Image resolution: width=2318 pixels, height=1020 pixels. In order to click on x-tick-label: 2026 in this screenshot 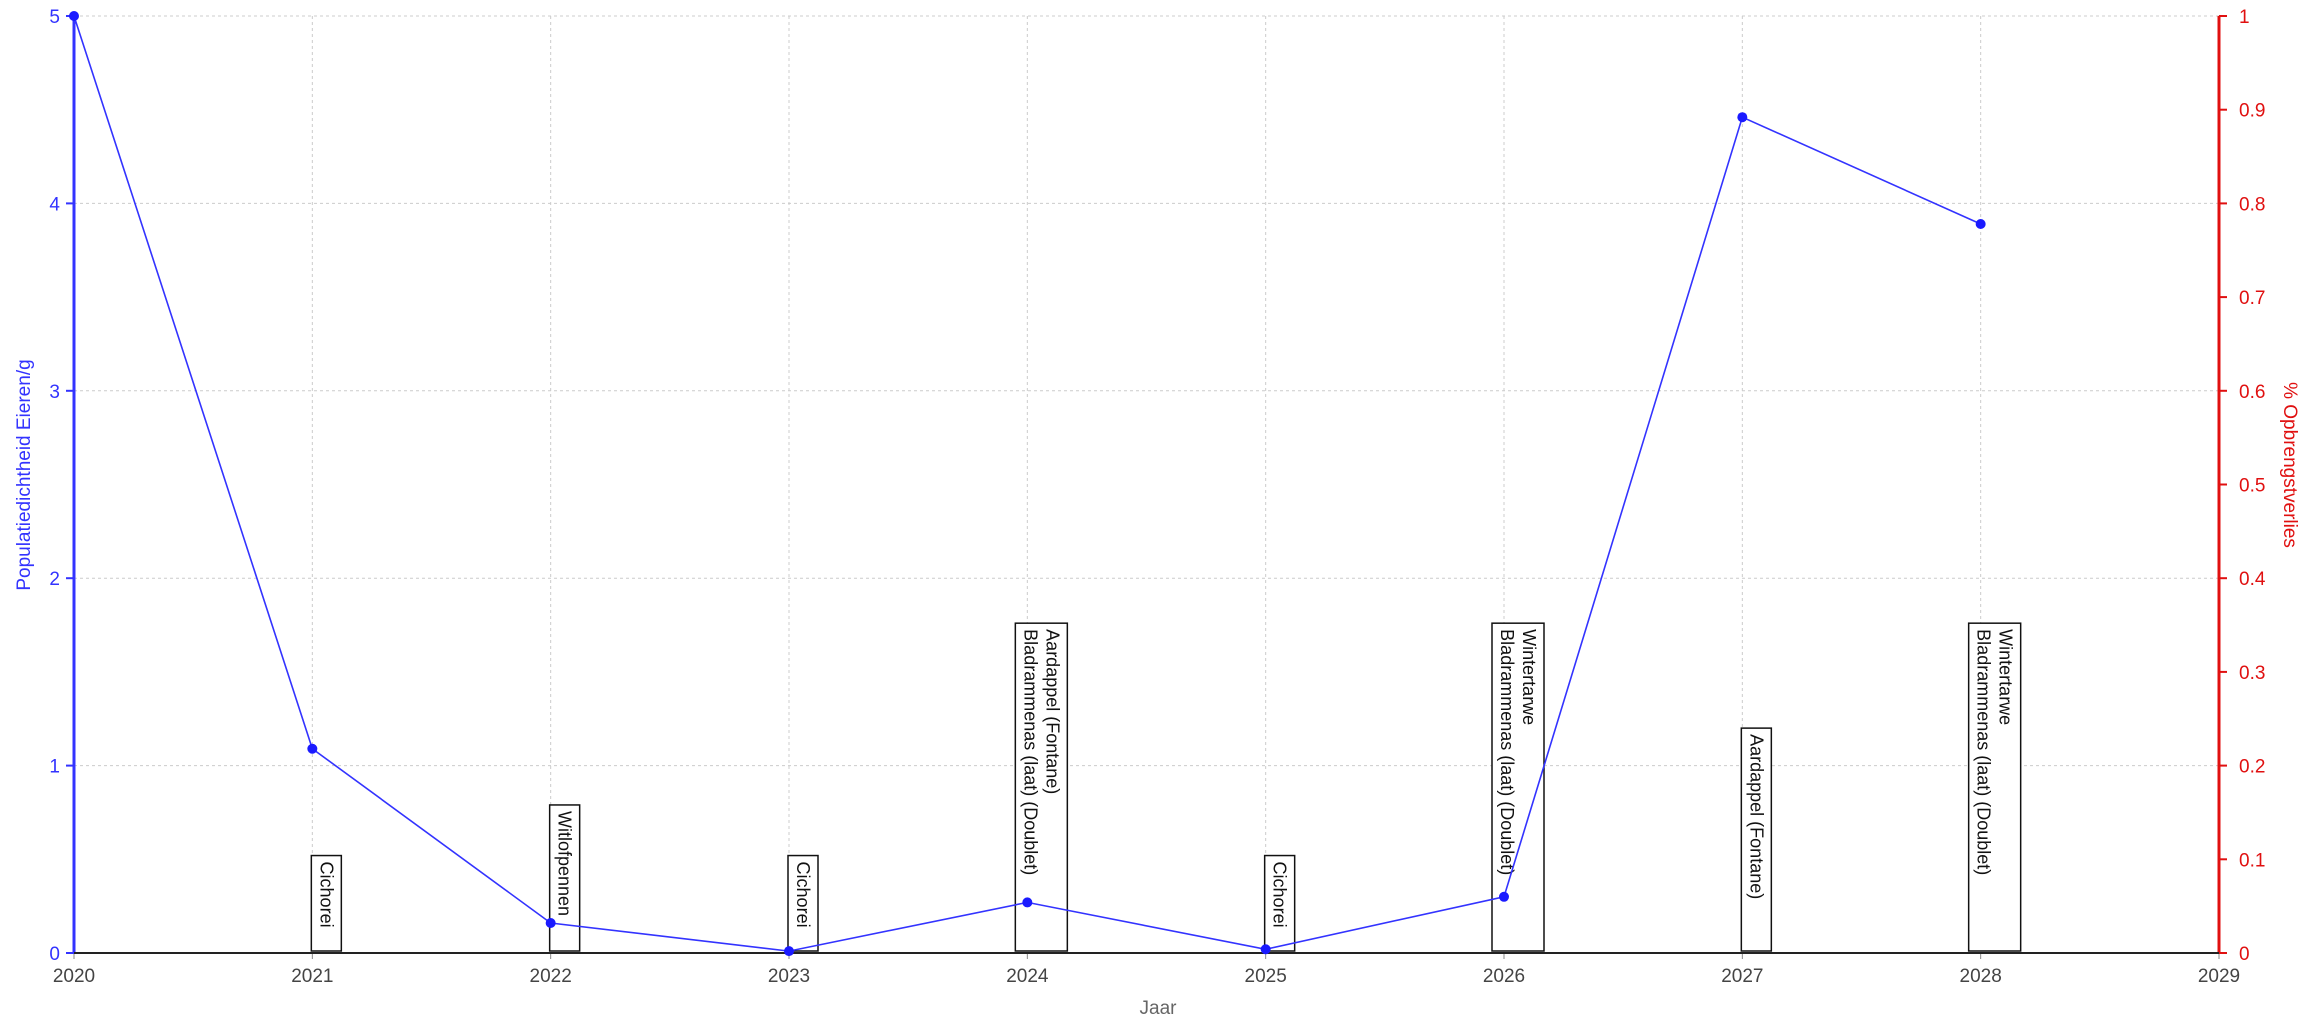, I will do `click(1504, 976)`.